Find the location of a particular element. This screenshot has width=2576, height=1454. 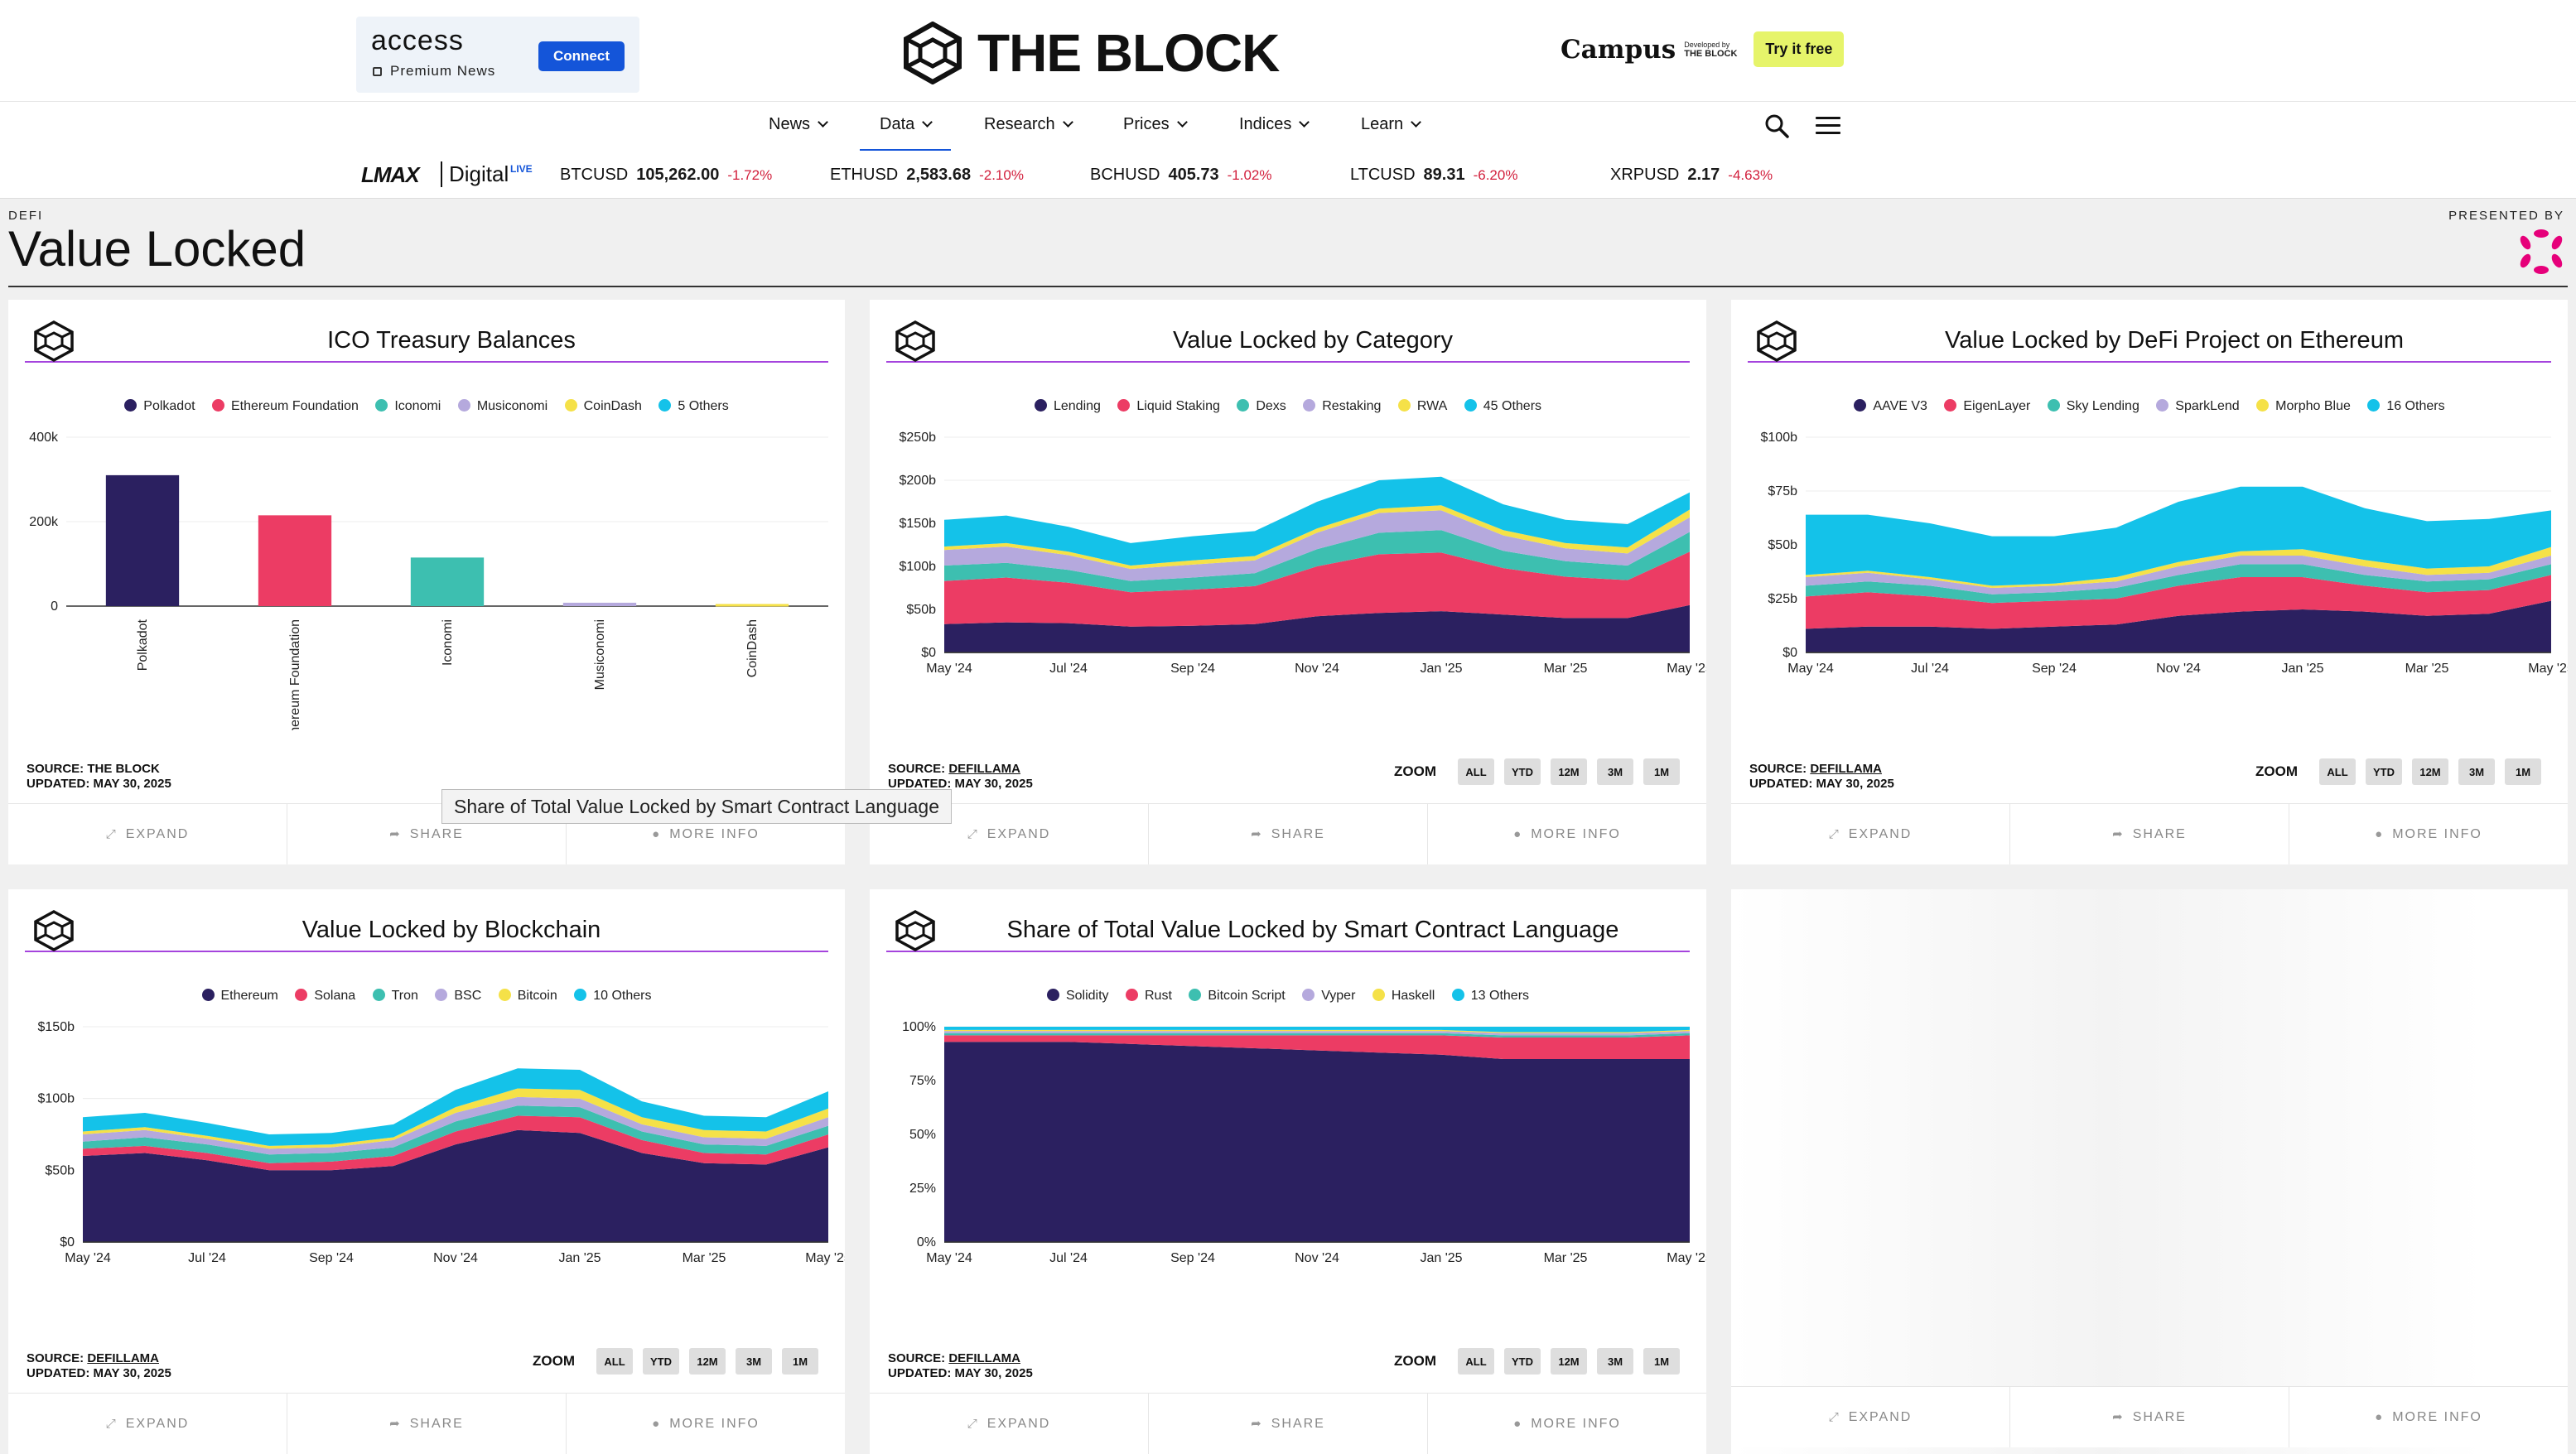

nav-item-data: Data is located at coordinates (906, 133).